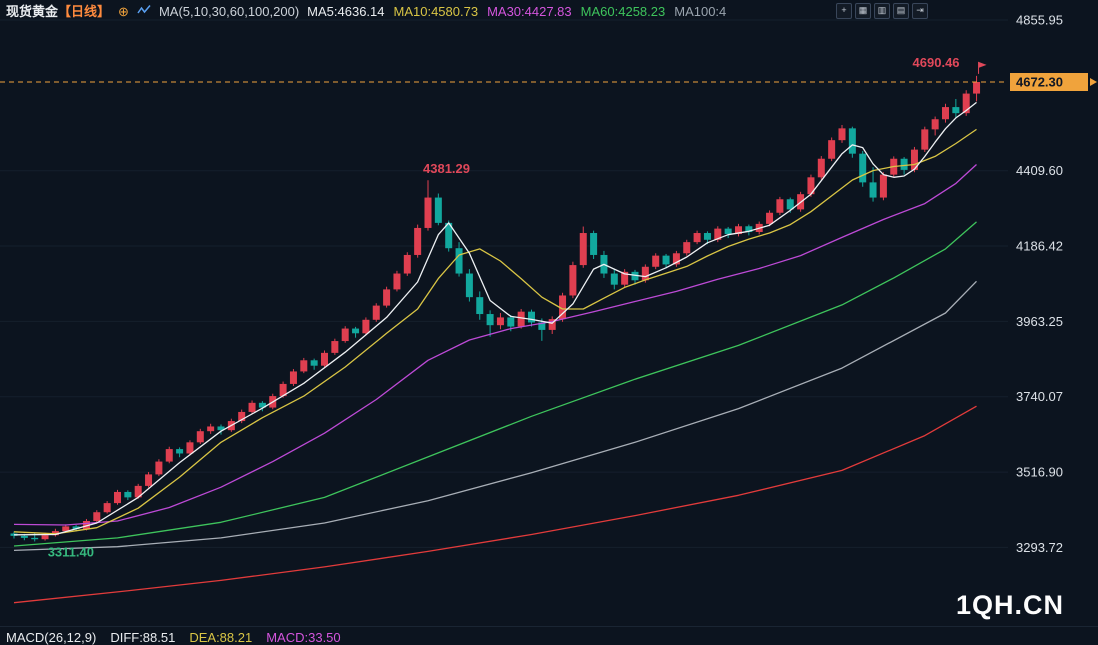  I want to click on layout-rows-icon: ▤, so click(901, 11).